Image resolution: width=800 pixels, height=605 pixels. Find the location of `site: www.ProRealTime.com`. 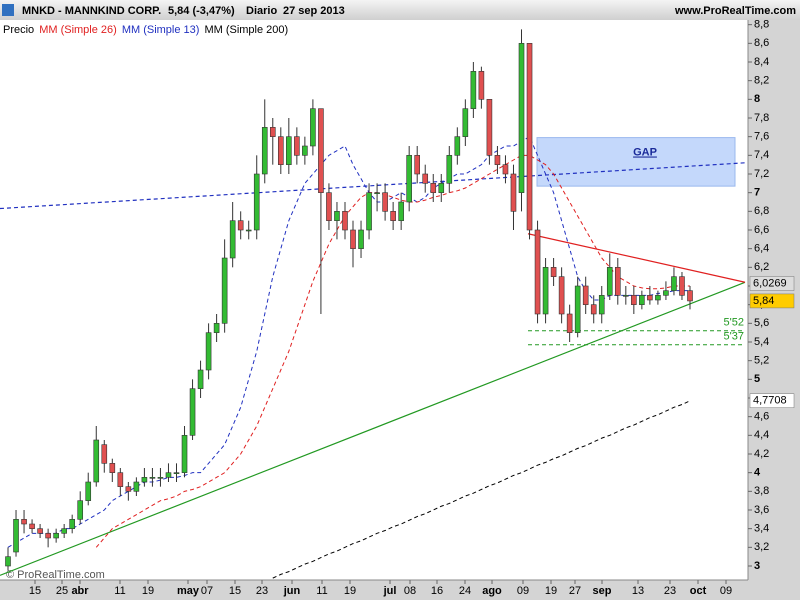

site: www.ProRealTime.com is located at coordinates (735, 11).